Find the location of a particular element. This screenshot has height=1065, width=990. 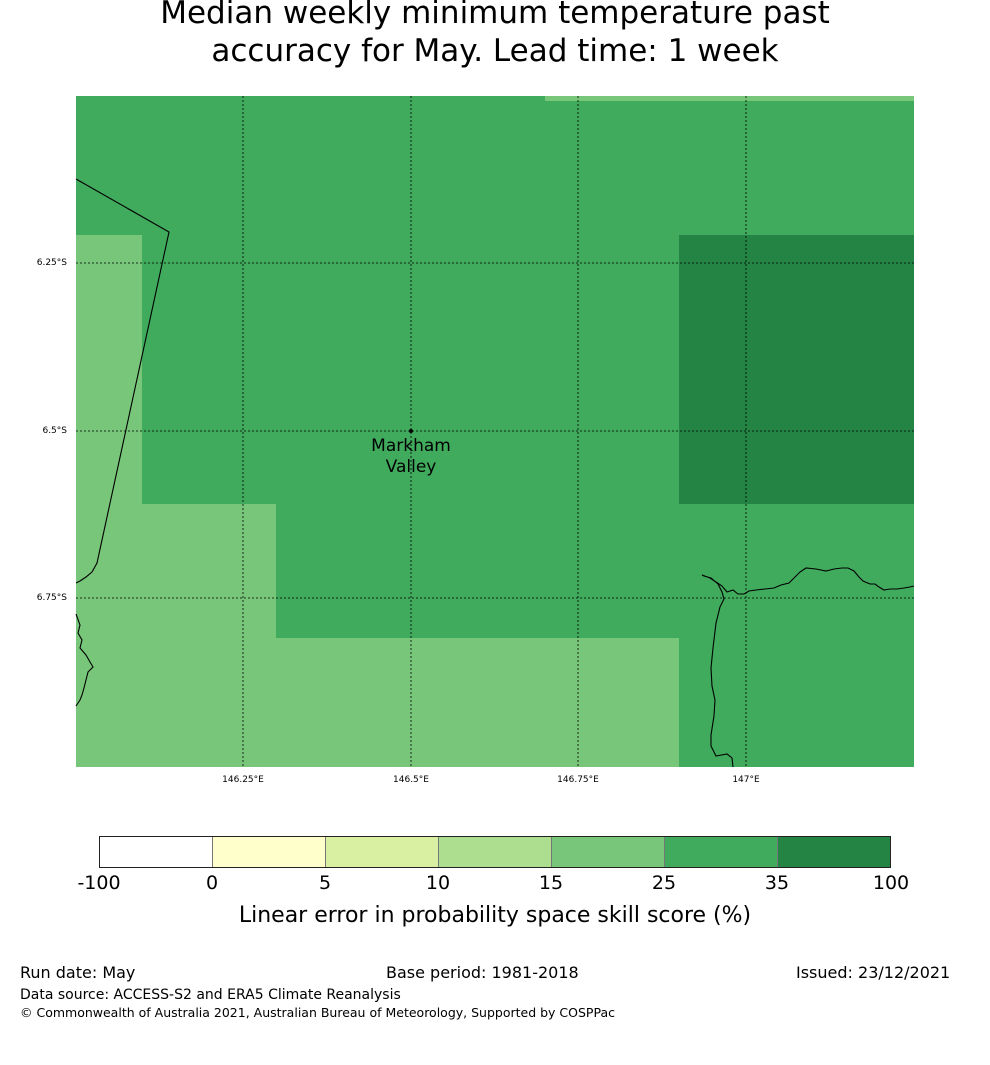

border-line is located at coordinates (122, 381).